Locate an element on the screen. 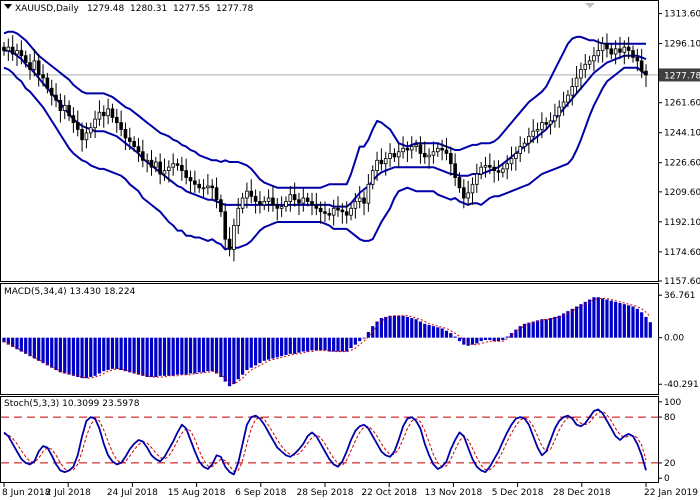 Image resolution: width=700 pixels, height=500 pixels. date-tick-label: 8 Jun 2018 is located at coordinates (26, 493).